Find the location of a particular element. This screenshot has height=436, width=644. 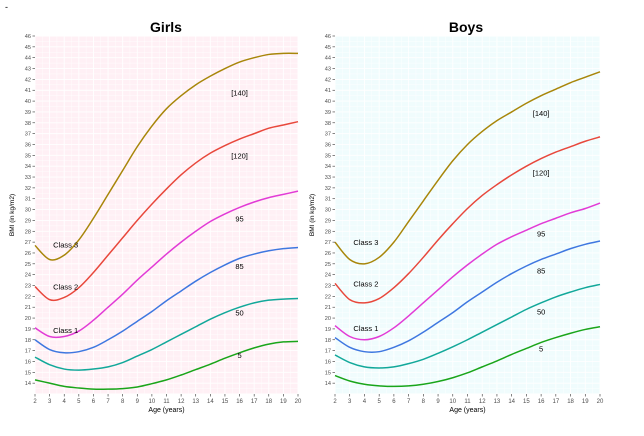

chart-boys-y-tick-label: 32 is located at coordinates (328, 189).